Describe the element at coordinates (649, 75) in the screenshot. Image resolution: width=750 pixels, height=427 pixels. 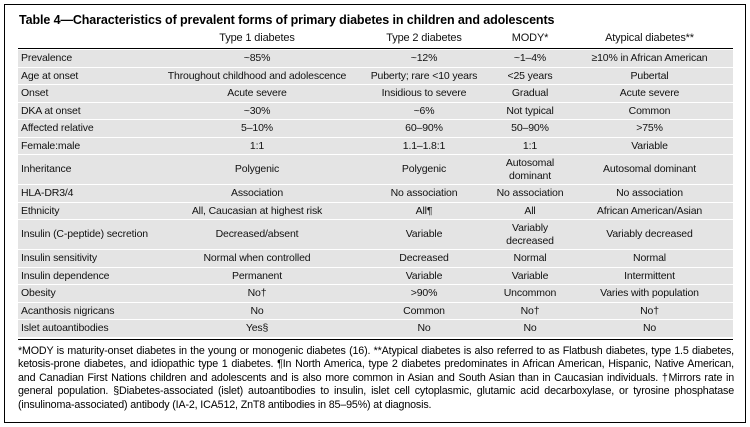
I see `cell: Pubertal` at that location.